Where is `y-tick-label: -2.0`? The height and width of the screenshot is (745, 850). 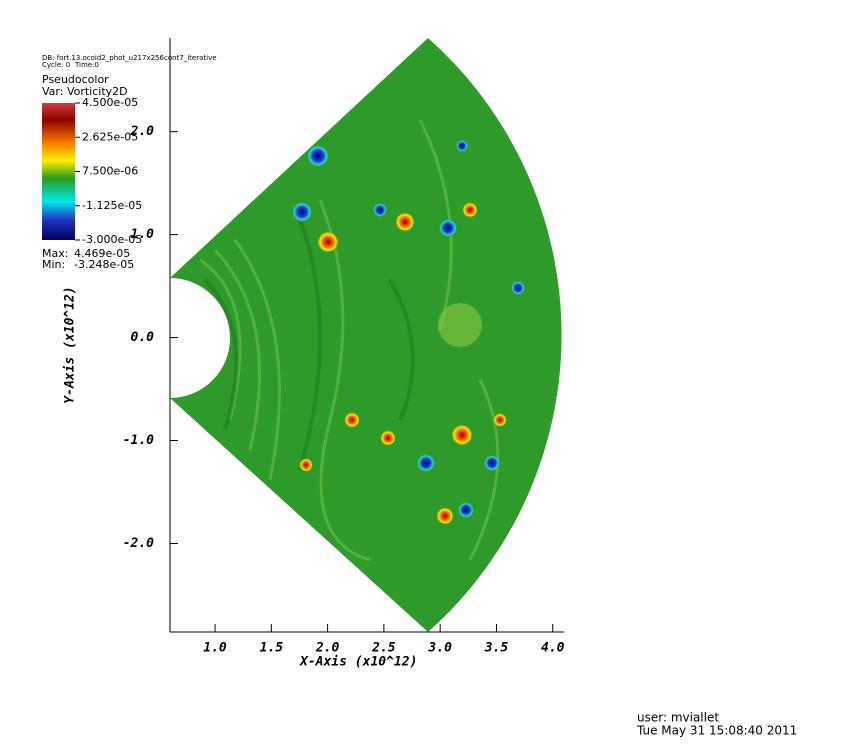 y-tick-label: -2.0 is located at coordinates (138, 543).